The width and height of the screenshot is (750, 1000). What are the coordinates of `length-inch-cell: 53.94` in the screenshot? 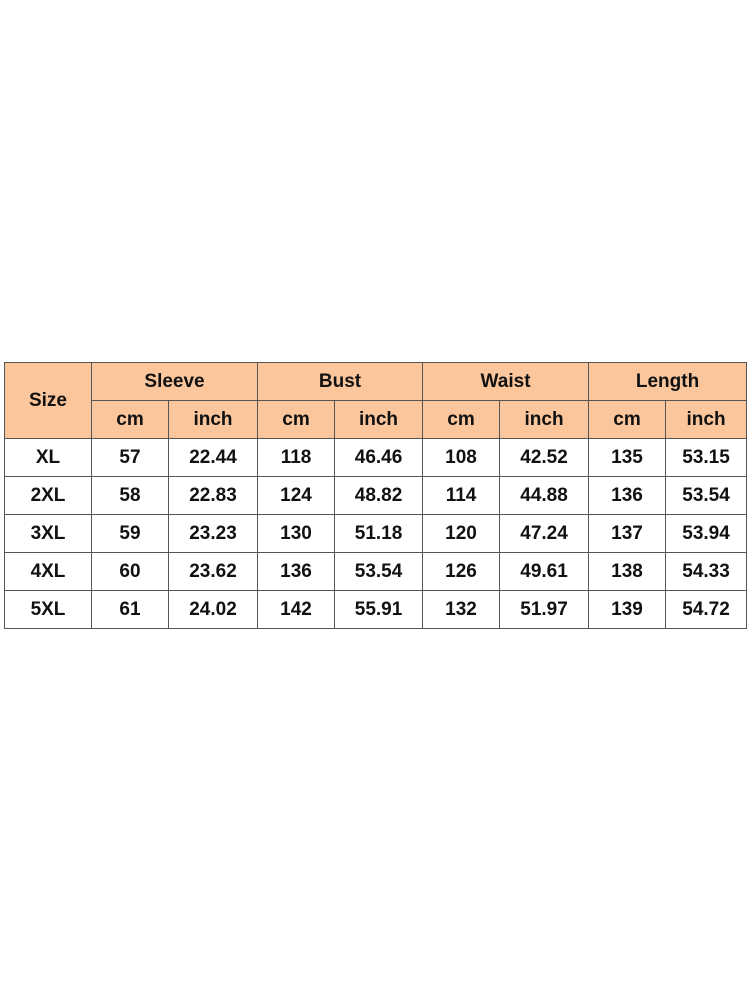 It's located at (706, 533).